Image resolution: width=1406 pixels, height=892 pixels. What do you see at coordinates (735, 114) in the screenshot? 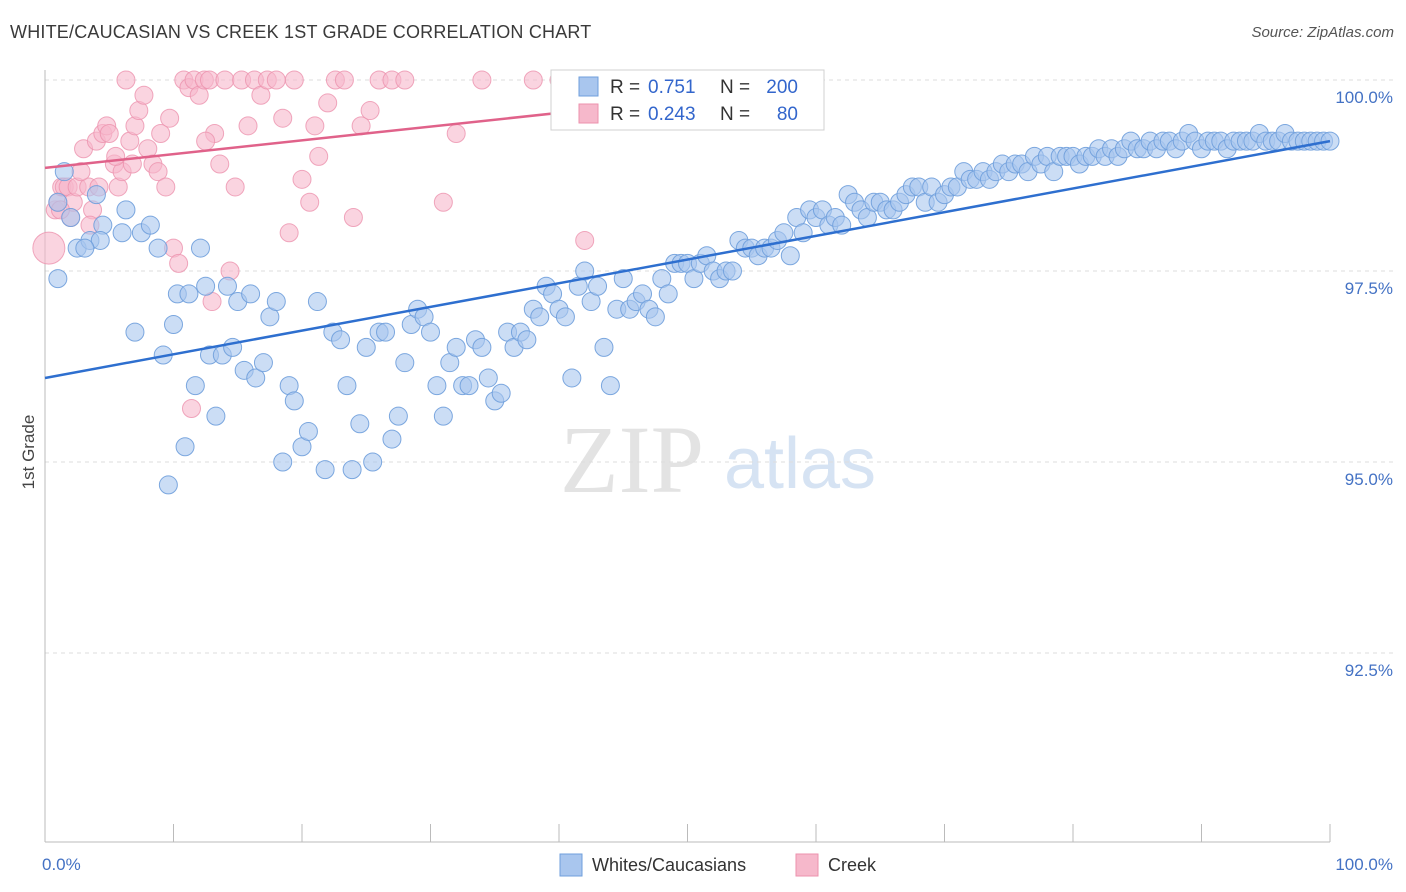
I see `legend-n-label-creek: N =` at bounding box center [735, 114].